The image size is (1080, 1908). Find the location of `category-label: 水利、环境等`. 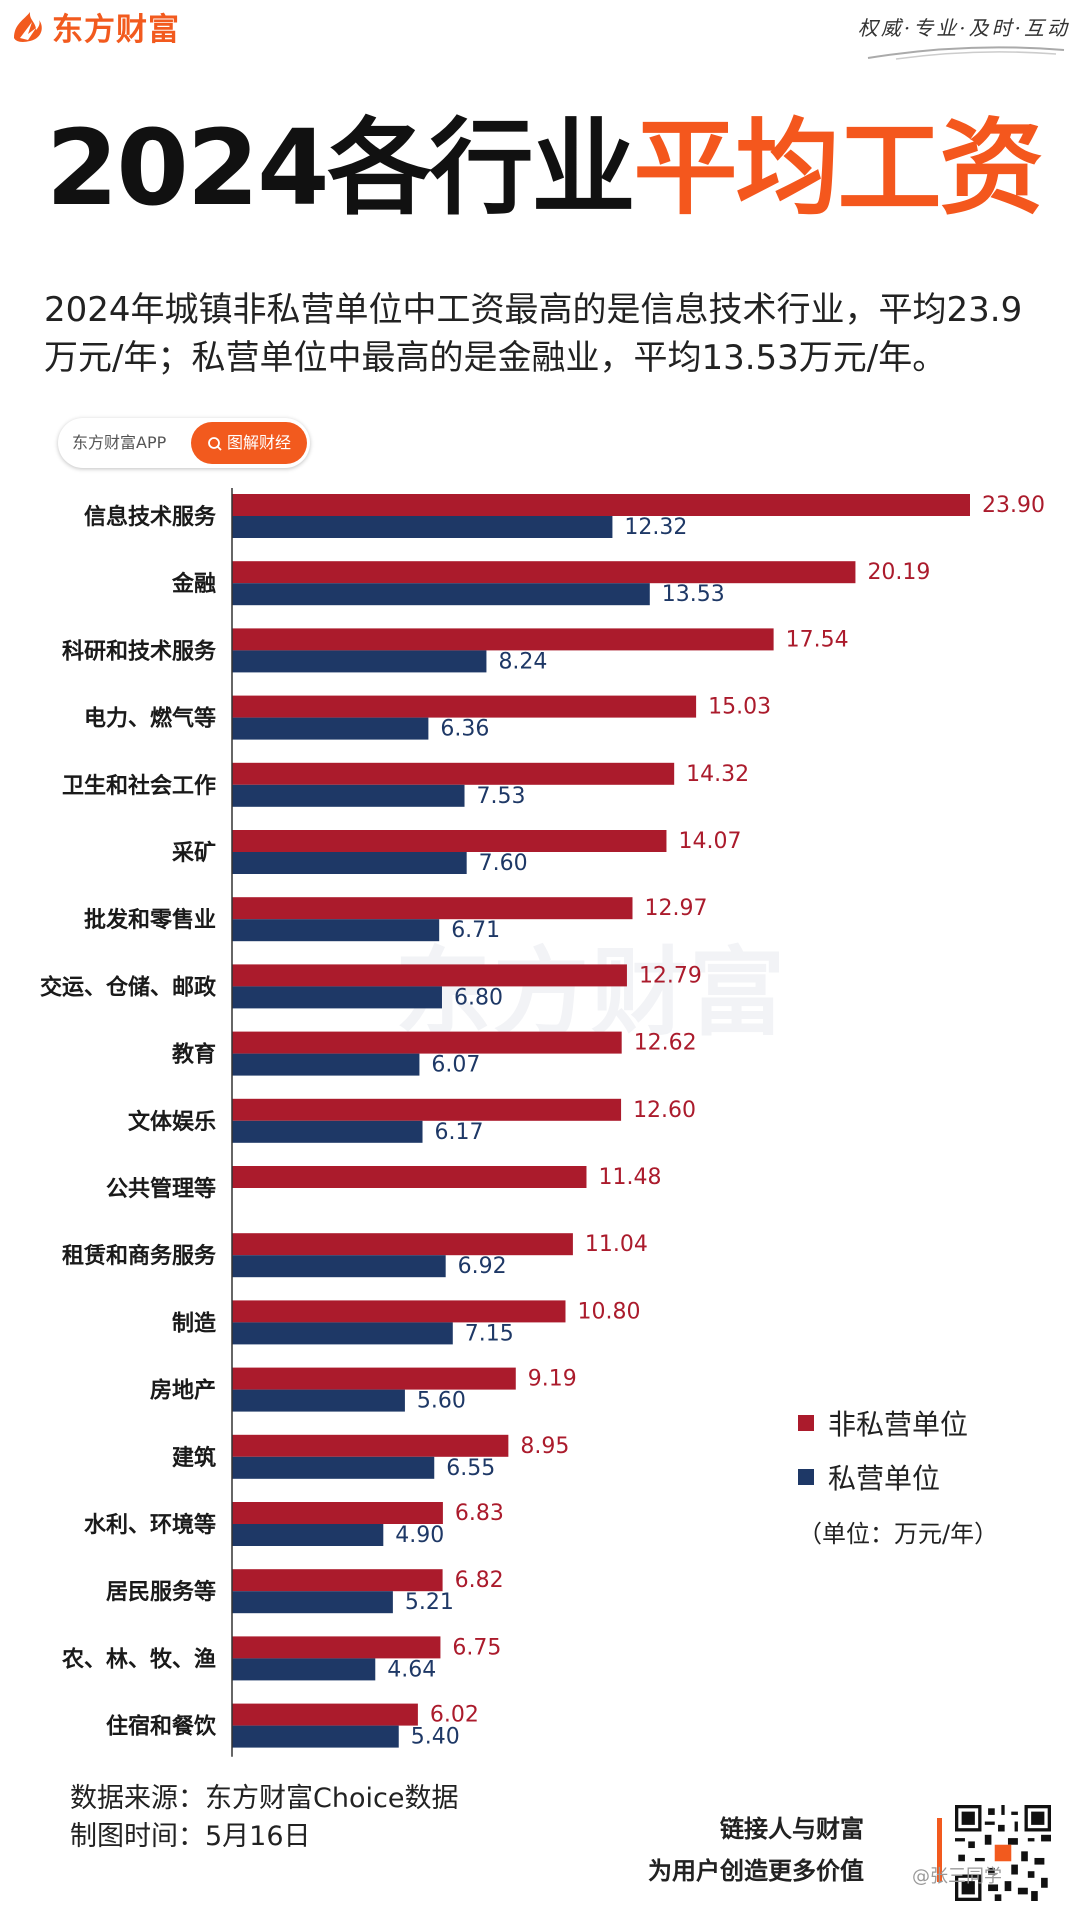

category-label: 水利、环境等 is located at coordinates (150, 1525).